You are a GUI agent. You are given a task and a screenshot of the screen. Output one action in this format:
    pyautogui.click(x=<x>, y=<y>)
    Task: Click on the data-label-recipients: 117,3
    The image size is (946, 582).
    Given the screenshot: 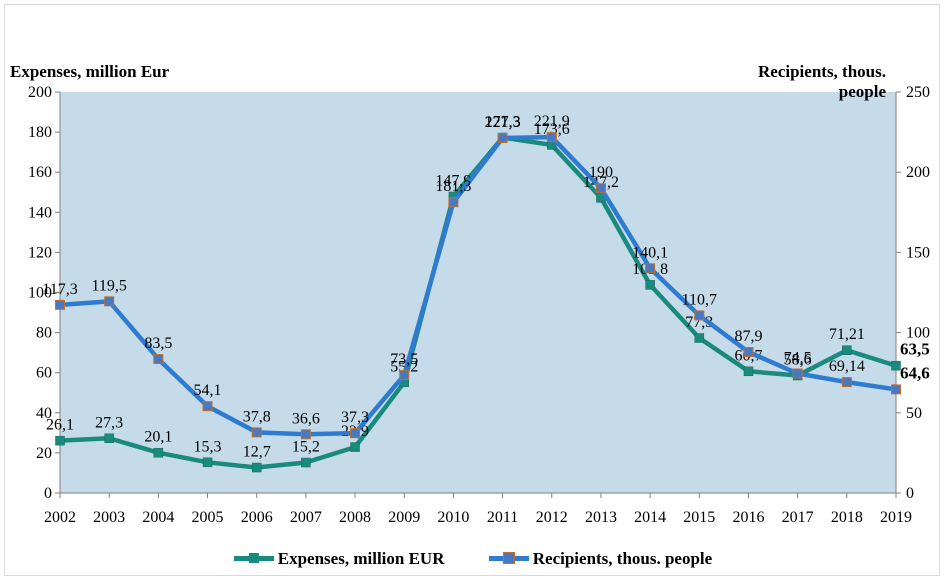 What is the action you would take?
    pyautogui.click(x=59, y=289)
    